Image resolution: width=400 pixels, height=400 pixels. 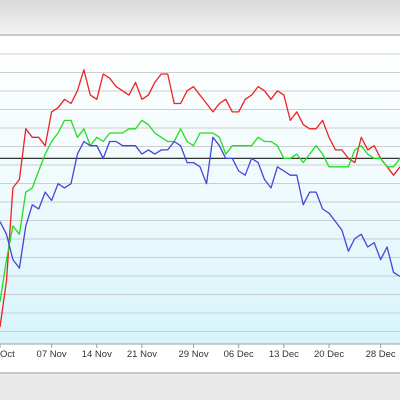 I want to click on x-tick-label: 28 Dec, so click(x=381, y=354).